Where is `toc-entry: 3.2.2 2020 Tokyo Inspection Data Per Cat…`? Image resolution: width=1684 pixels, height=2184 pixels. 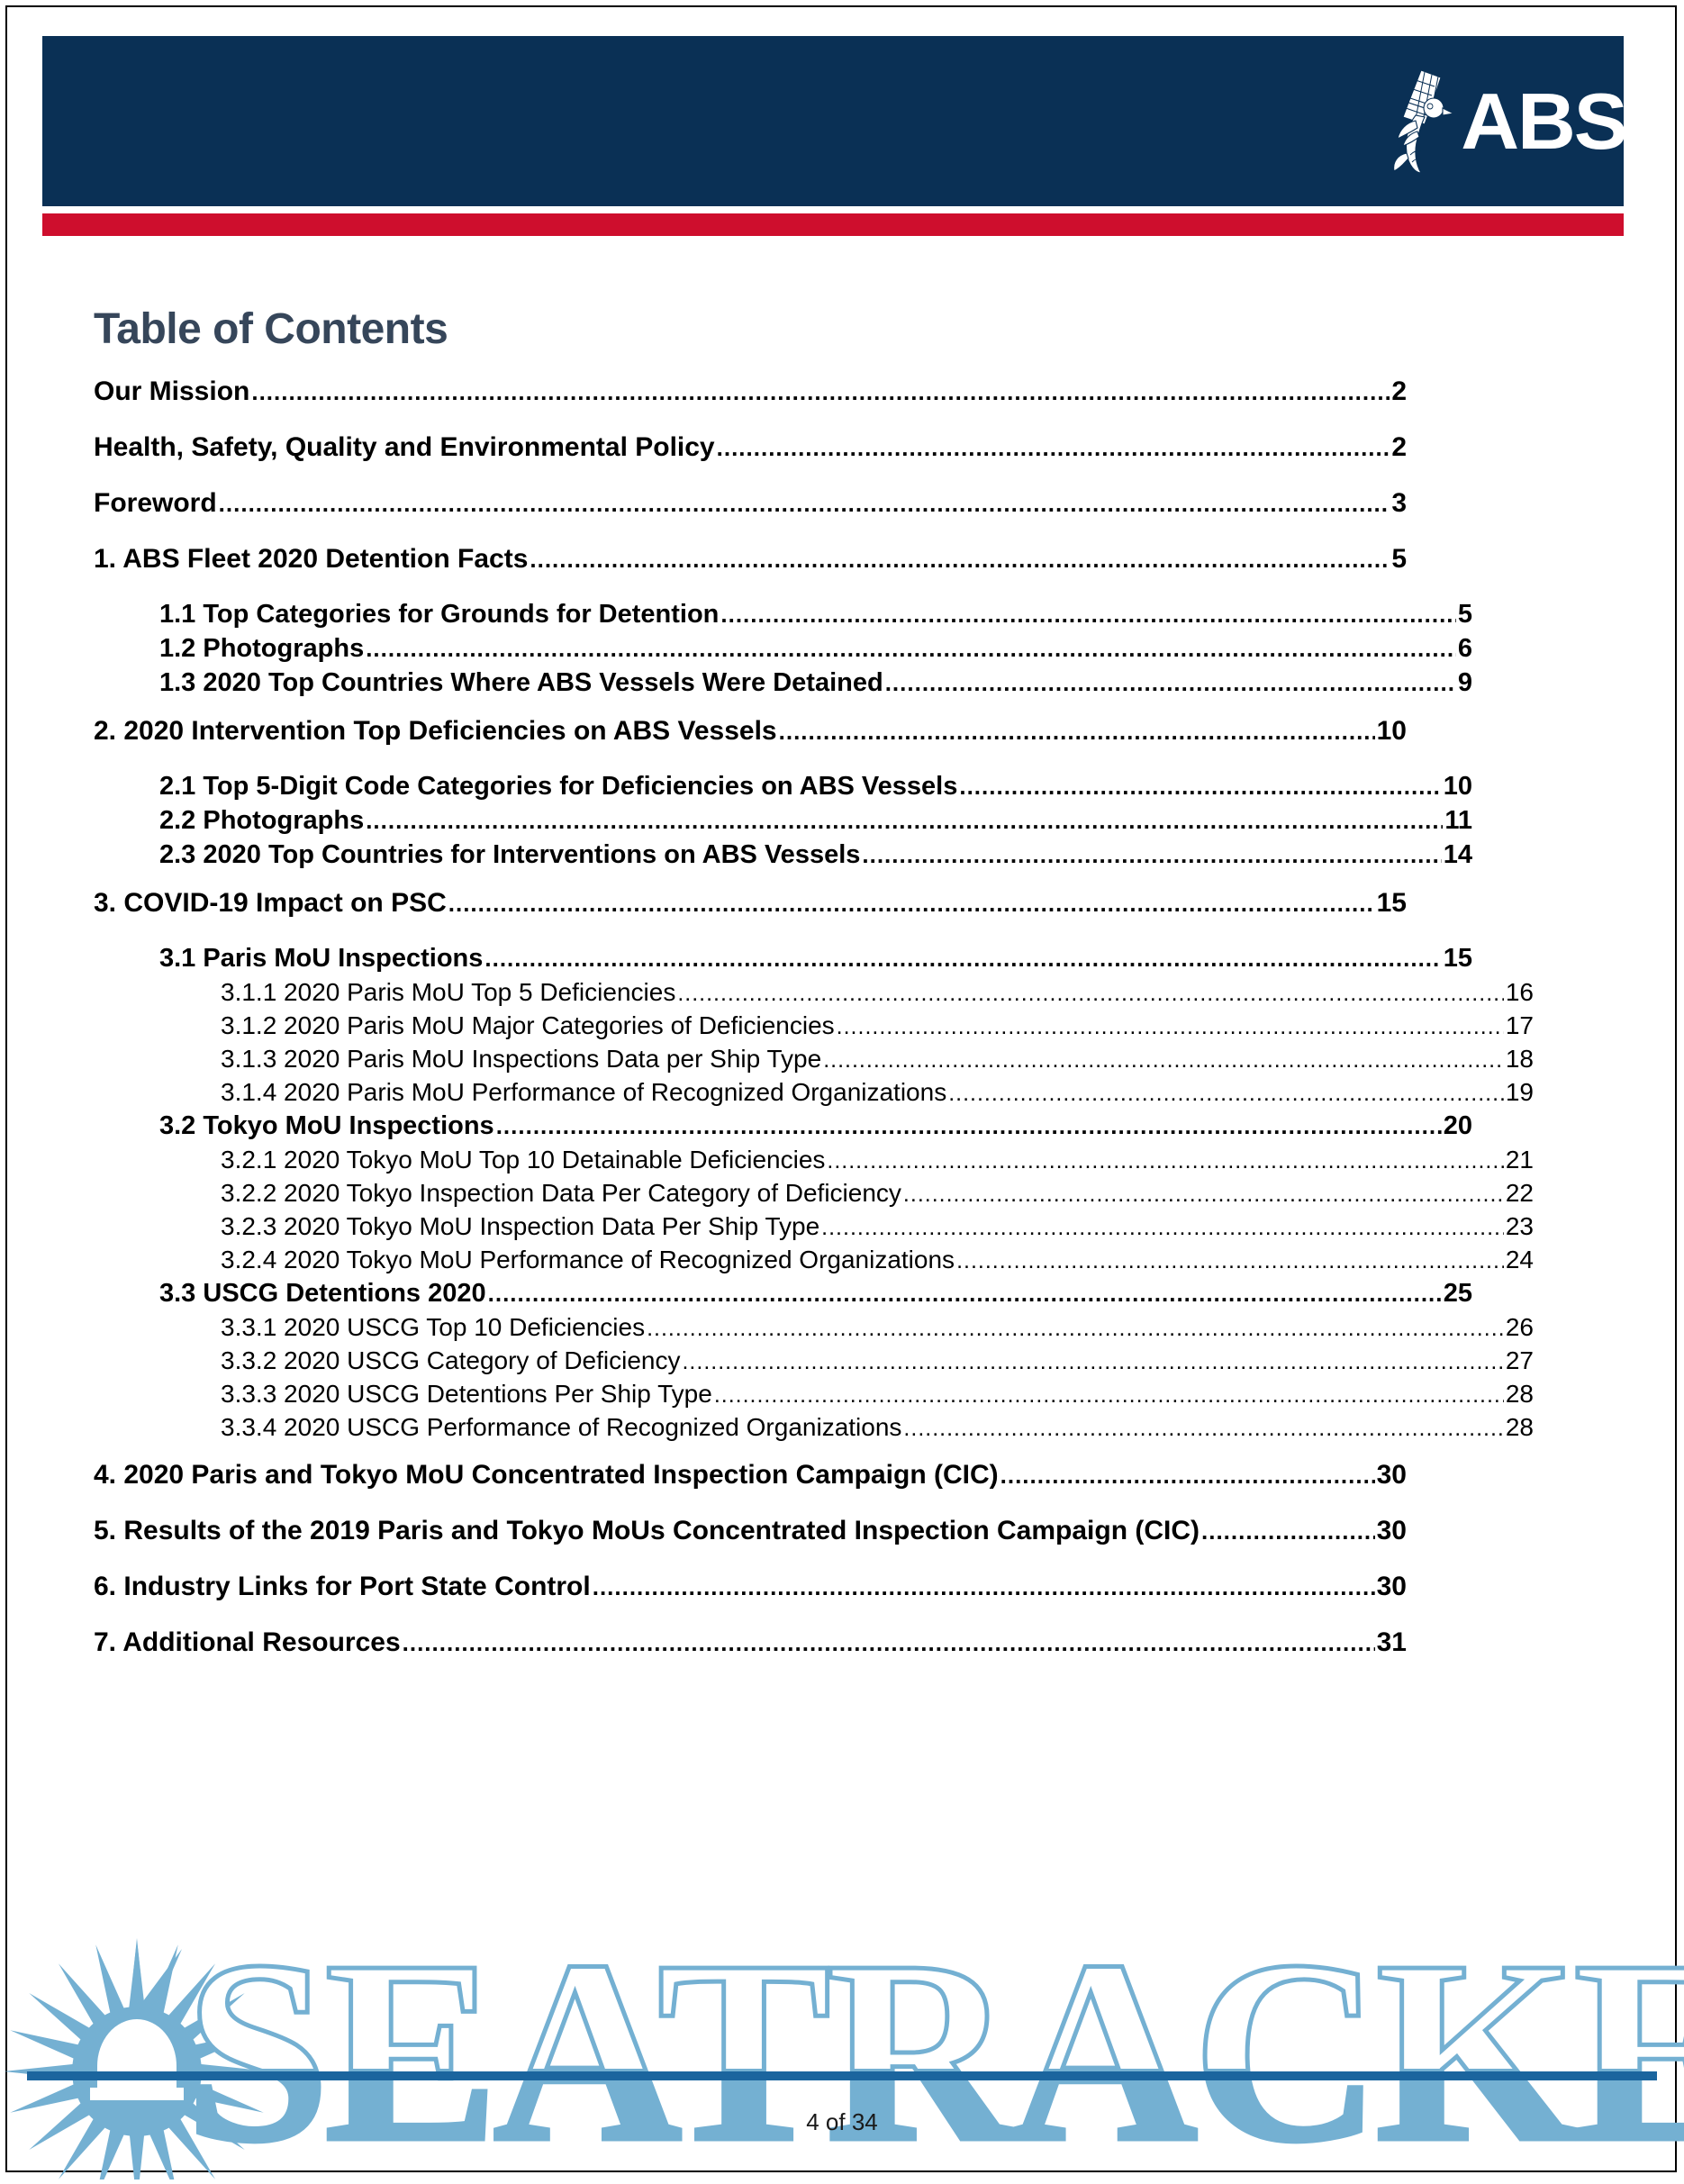 toc-entry: 3.2.2 2020 Tokyo Inspection Data Per Cat… is located at coordinates (814, 1193).